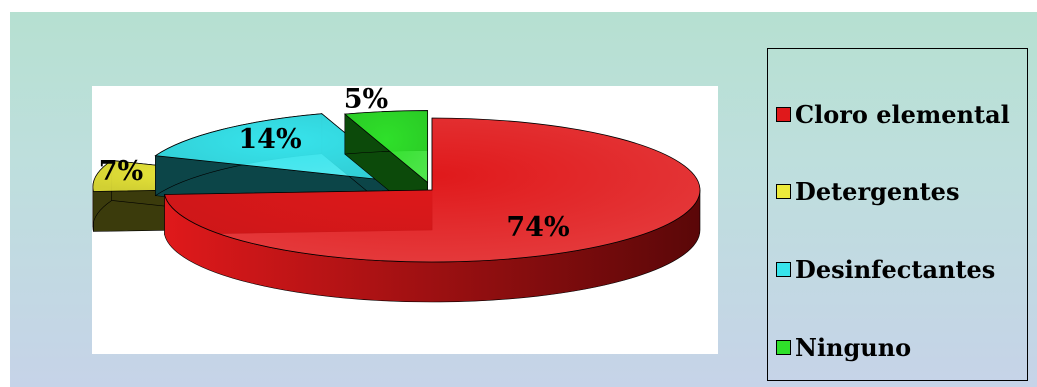 The height and width of the screenshot is (387, 1037). What do you see at coordinates (902, 114) in the screenshot?
I see `legend-label-cloro-elemental: Cloro elemental` at bounding box center [902, 114].